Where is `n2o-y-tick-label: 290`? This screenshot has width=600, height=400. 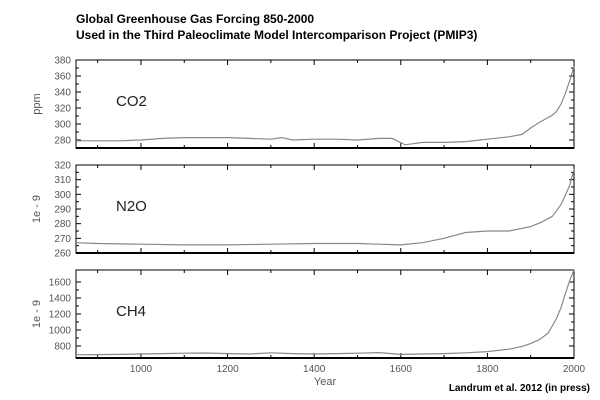 n2o-y-tick-label: 290 is located at coordinates (62, 210).